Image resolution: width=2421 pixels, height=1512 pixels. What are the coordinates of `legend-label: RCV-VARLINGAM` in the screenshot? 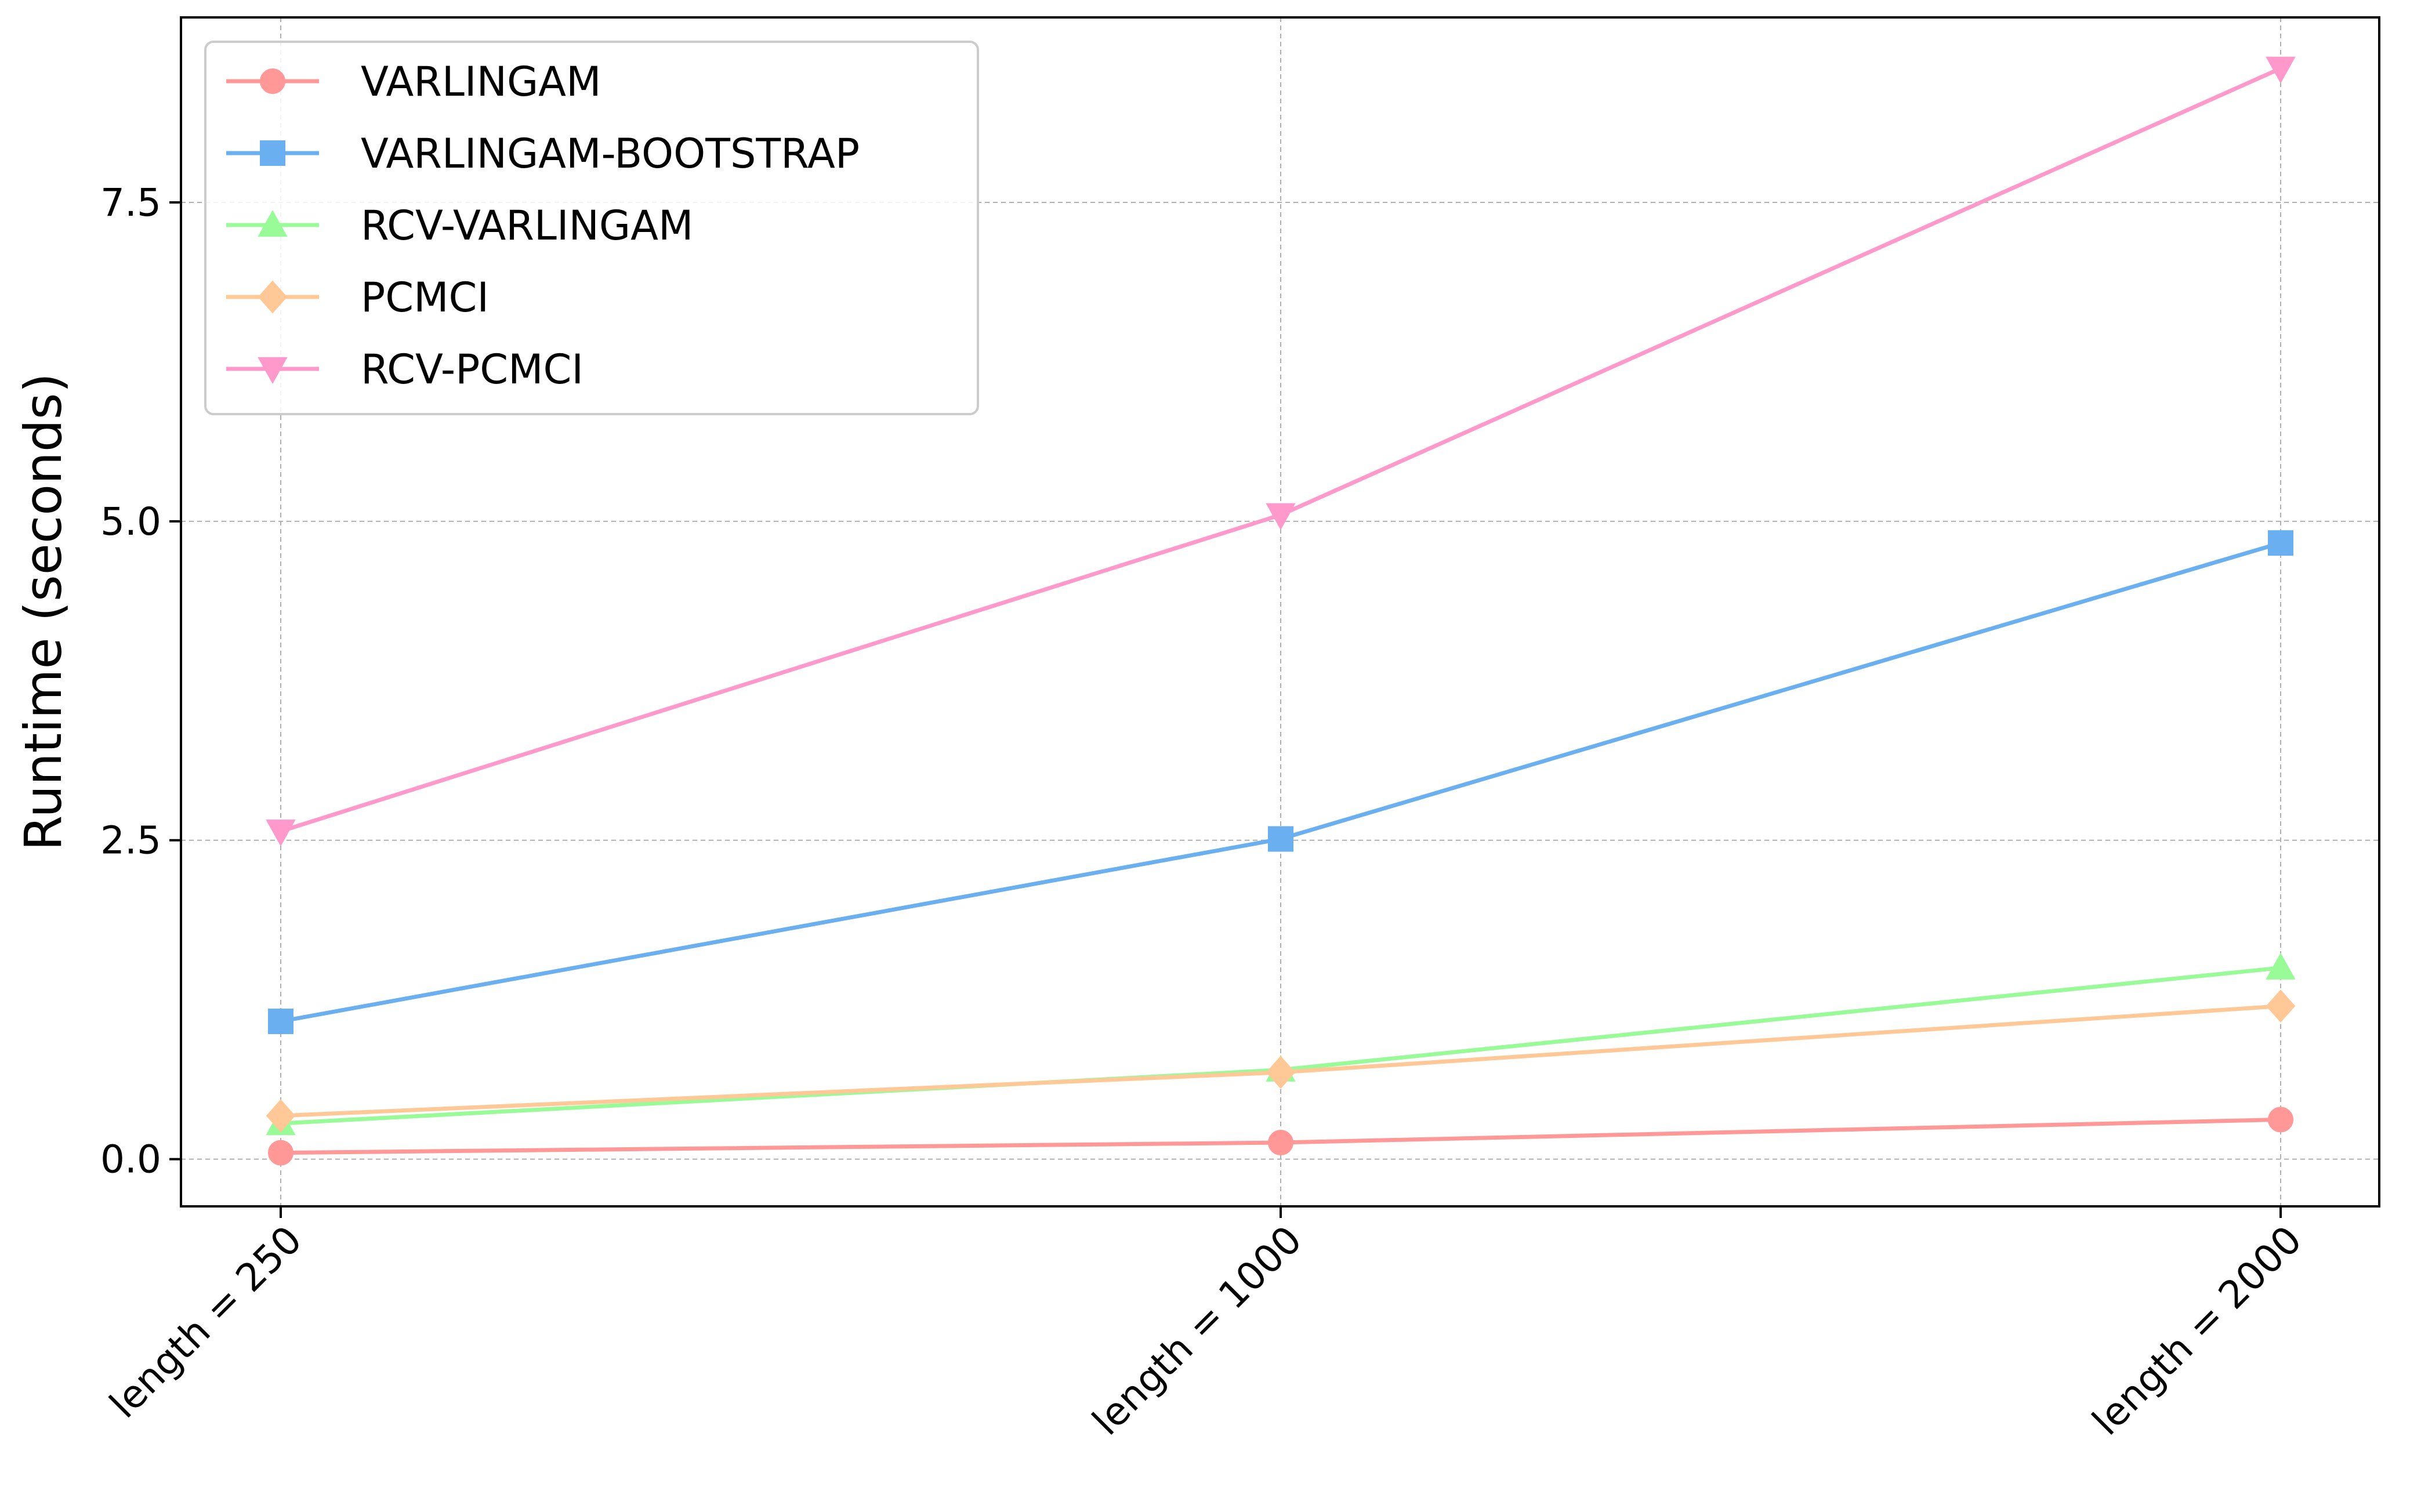 It's located at (527, 225).